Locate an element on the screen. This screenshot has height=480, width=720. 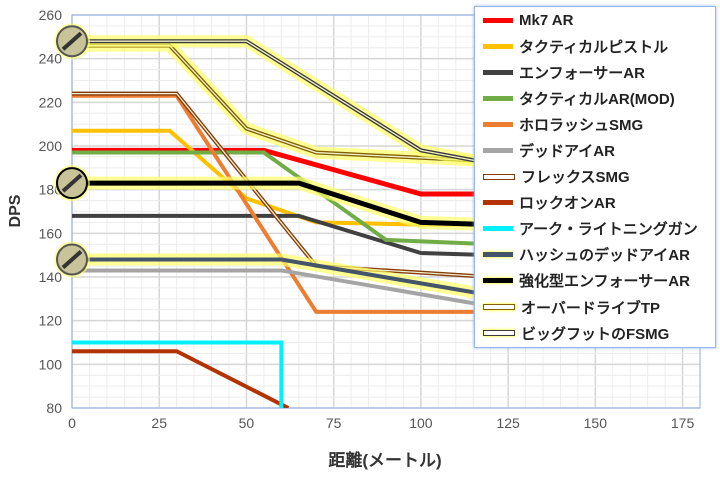
legend-label: タクティカルピストル is located at coordinates (594, 47).